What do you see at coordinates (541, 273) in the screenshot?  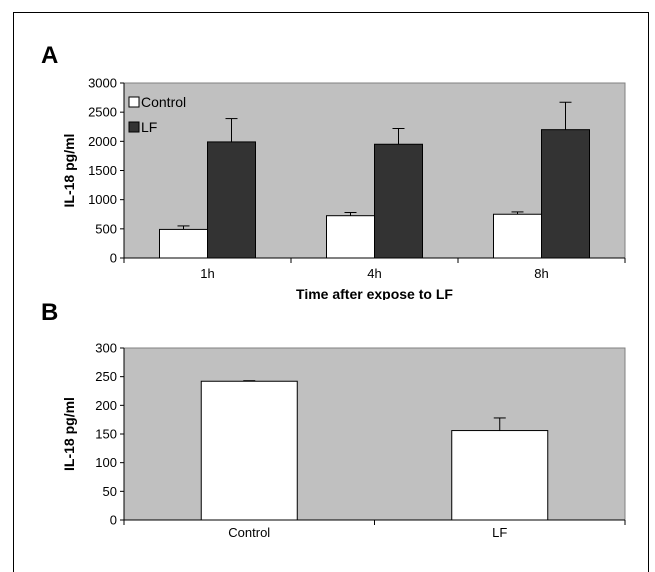 I see `x-tick-label: 8h` at bounding box center [541, 273].